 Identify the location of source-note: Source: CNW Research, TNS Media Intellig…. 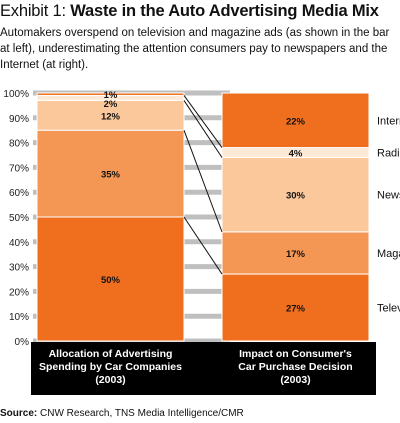
(200, 414).